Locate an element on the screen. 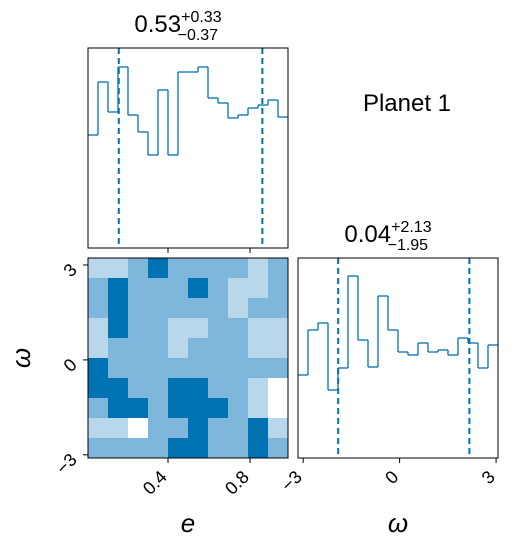 The image size is (515, 552). x-tick-label: 0.4 is located at coordinates (155, 483).